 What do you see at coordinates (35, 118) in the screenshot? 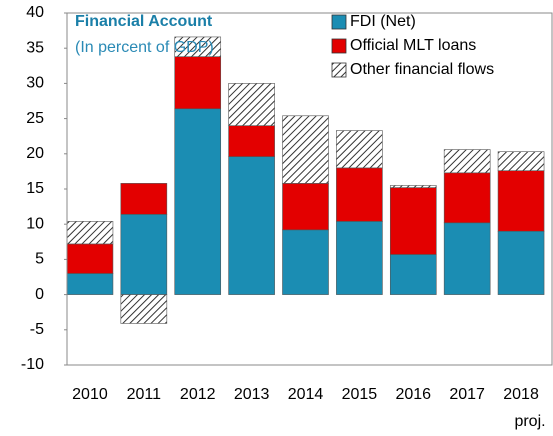
I see `y-tick-label: 25` at bounding box center [35, 118].